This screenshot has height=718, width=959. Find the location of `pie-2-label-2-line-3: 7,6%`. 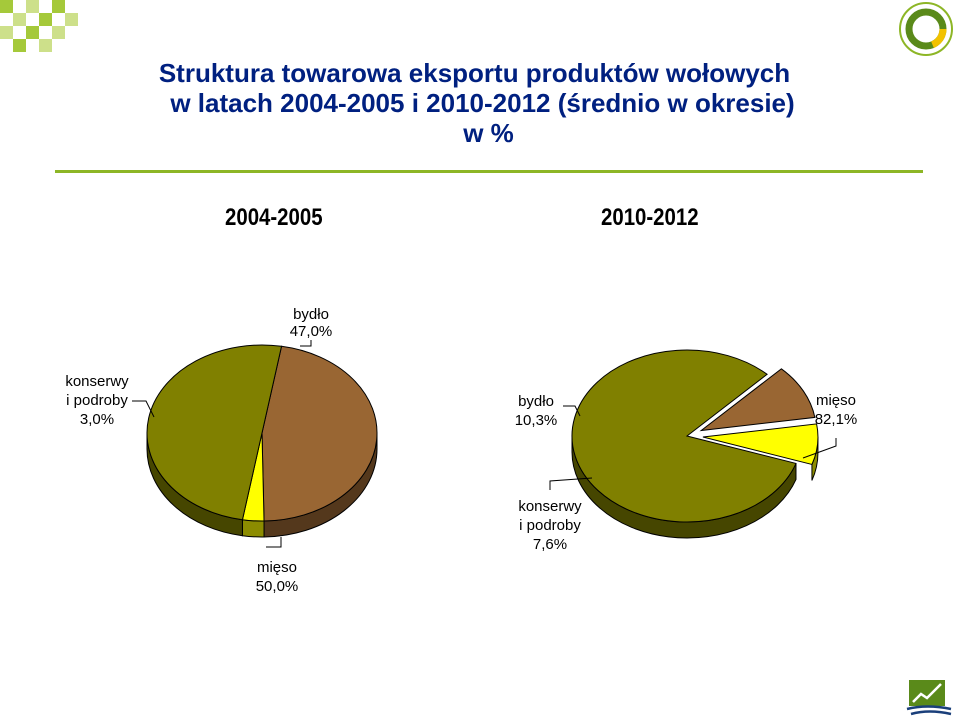

pie-2-label-2-line-3: 7,6% is located at coordinates (550, 544).